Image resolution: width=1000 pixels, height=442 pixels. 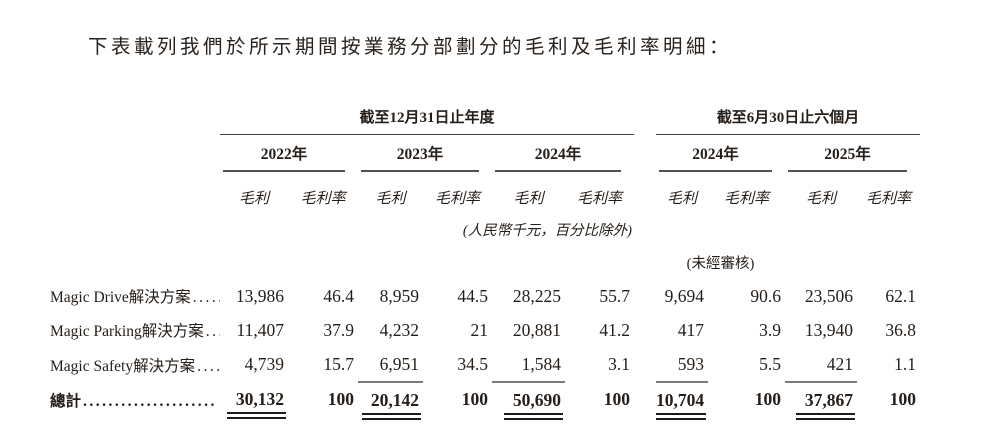 I want to click on cell-gross-margin: 3.9, so click(x=770, y=329).